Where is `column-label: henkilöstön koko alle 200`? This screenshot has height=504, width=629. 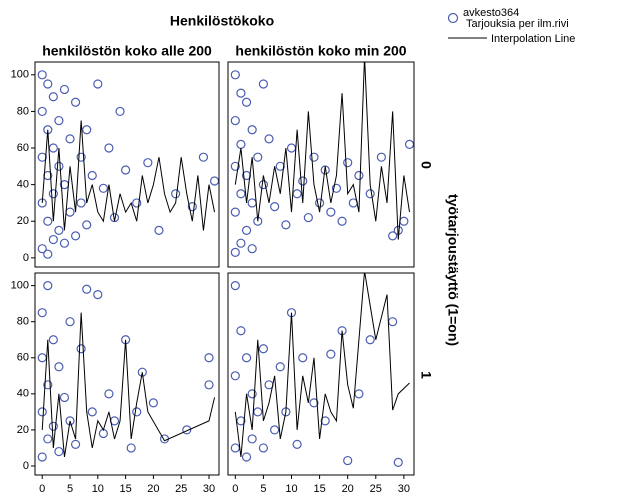 column-label: henkilöstön koko alle 200 is located at coordinates (127, 51).